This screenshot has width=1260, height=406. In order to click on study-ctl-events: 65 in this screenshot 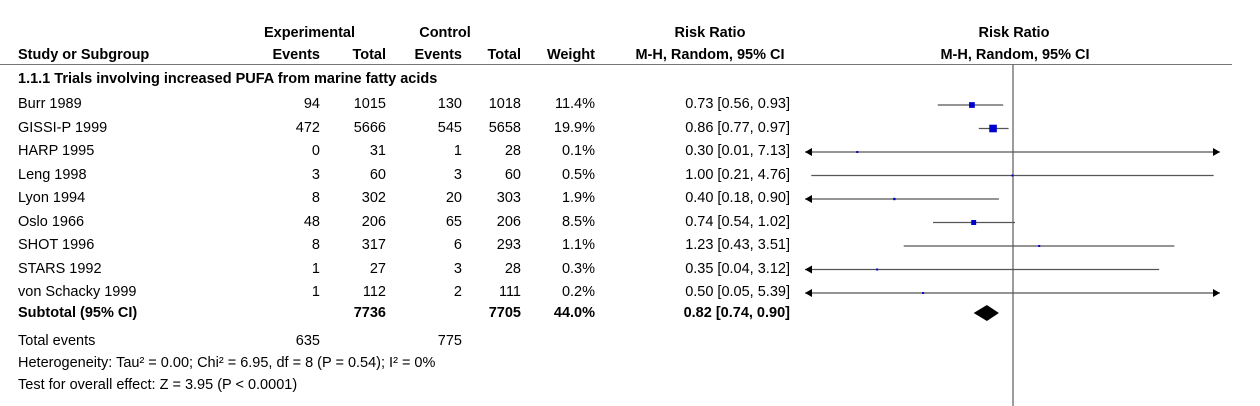, I will do `click(453, 221)`.